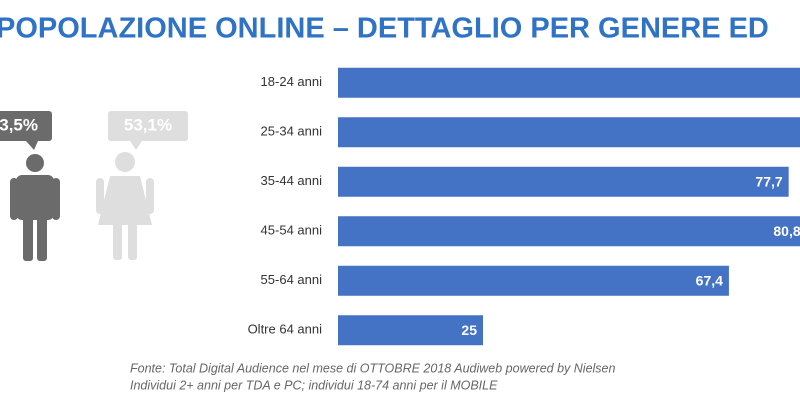 The height and width of the screenshot is (400, 800). Describe the element at coordinates (292, 279) in the screenshot. I see `category-label: 55-64 anni` at that location.